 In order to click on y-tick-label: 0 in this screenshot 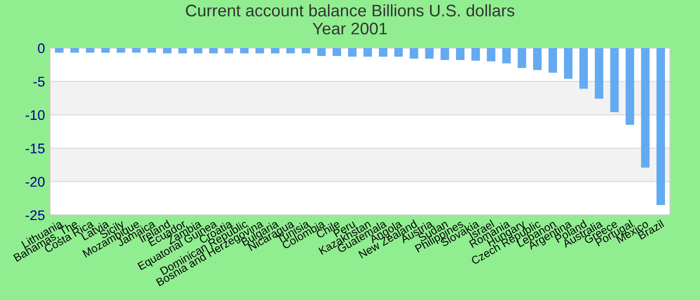, I will do `click(41, 48)`.